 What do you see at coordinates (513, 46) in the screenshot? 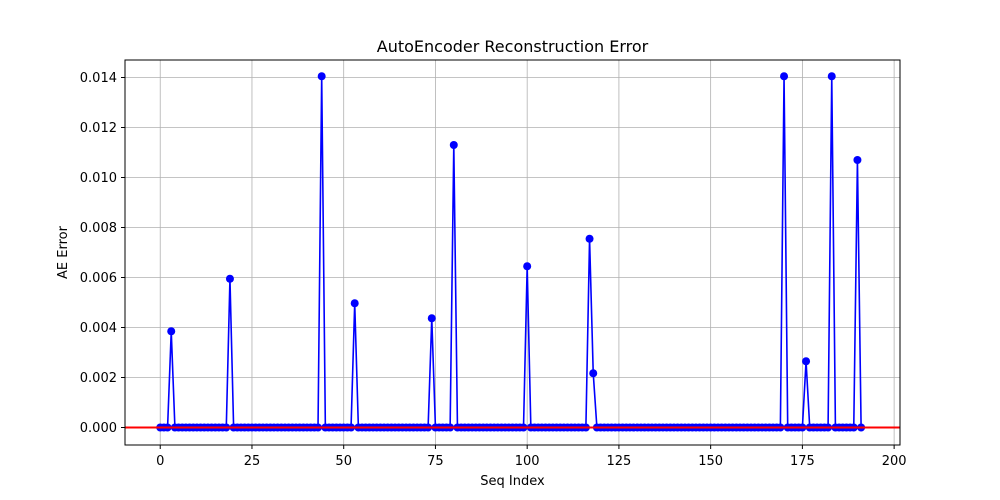
I see `chart-title: AutoEncoder Reconstruction Error` at bounding box center [513, 46].